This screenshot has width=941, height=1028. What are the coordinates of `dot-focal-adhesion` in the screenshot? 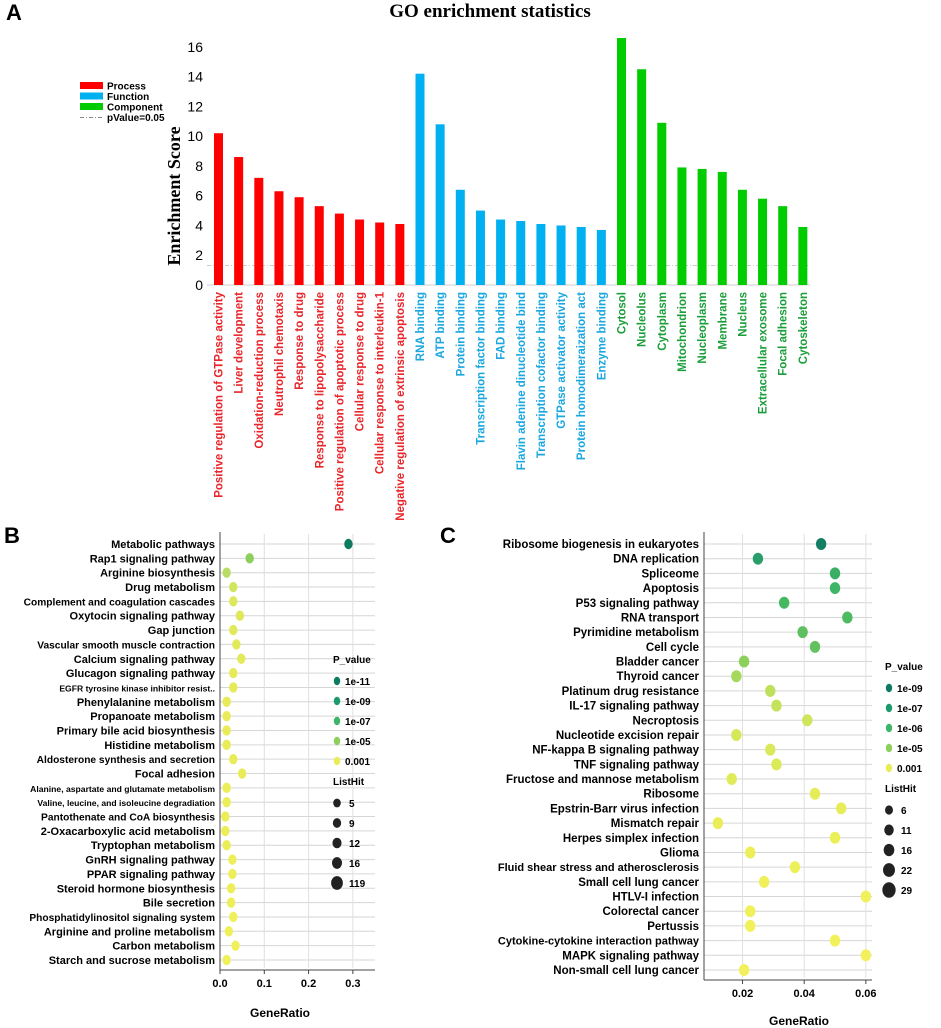 It's located at (242, 773).